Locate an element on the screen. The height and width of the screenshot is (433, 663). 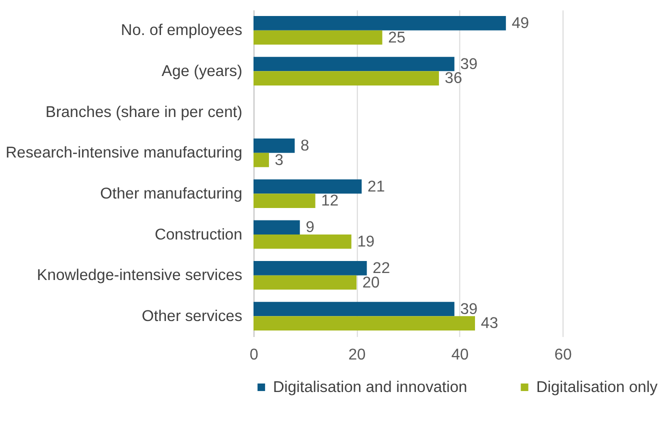
x-tick-label: 20 is located at coordinates (357, 355).